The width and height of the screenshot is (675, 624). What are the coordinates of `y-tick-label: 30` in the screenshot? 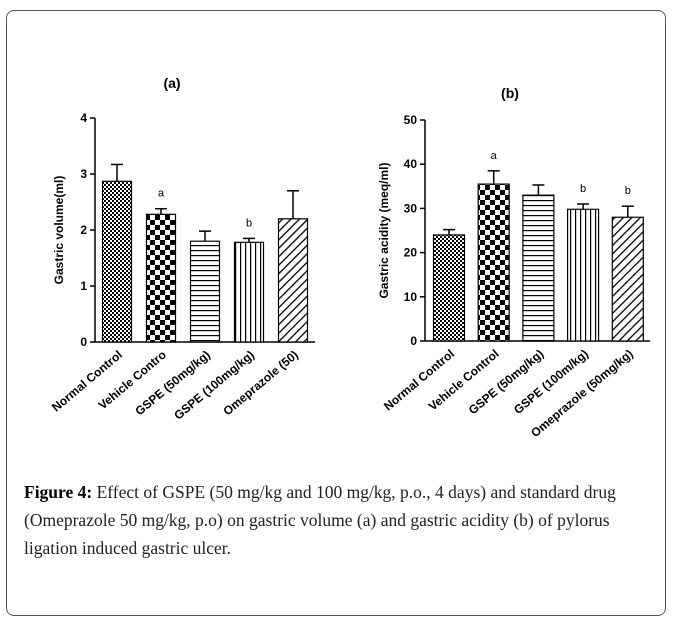 It's located at (411, 208).